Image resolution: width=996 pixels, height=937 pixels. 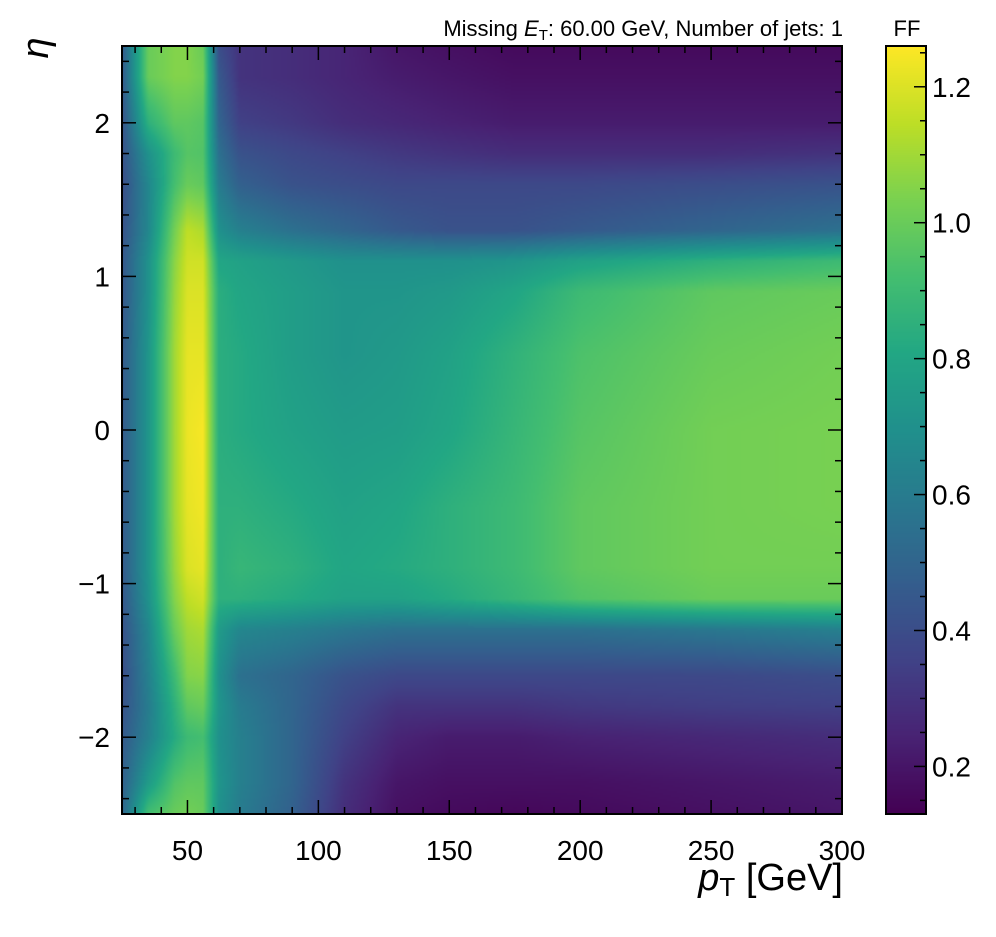 What do you see at coordinates (187, 850) in the screenshot?
I see `x-tick-label: 50` at bounding box center [187, 850].